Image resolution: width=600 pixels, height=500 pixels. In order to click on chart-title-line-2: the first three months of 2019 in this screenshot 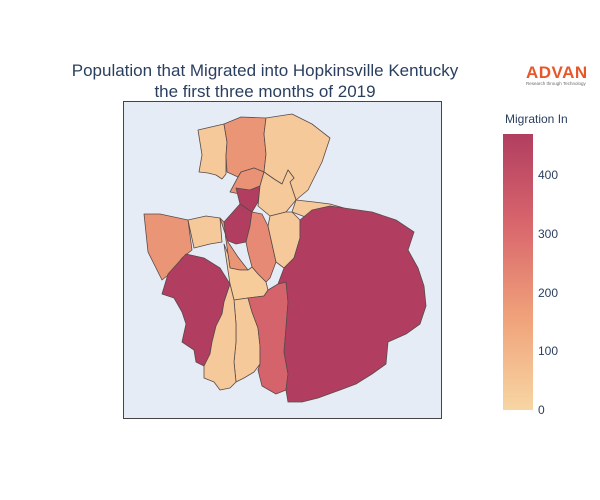, I will do `click(265, 91)`.